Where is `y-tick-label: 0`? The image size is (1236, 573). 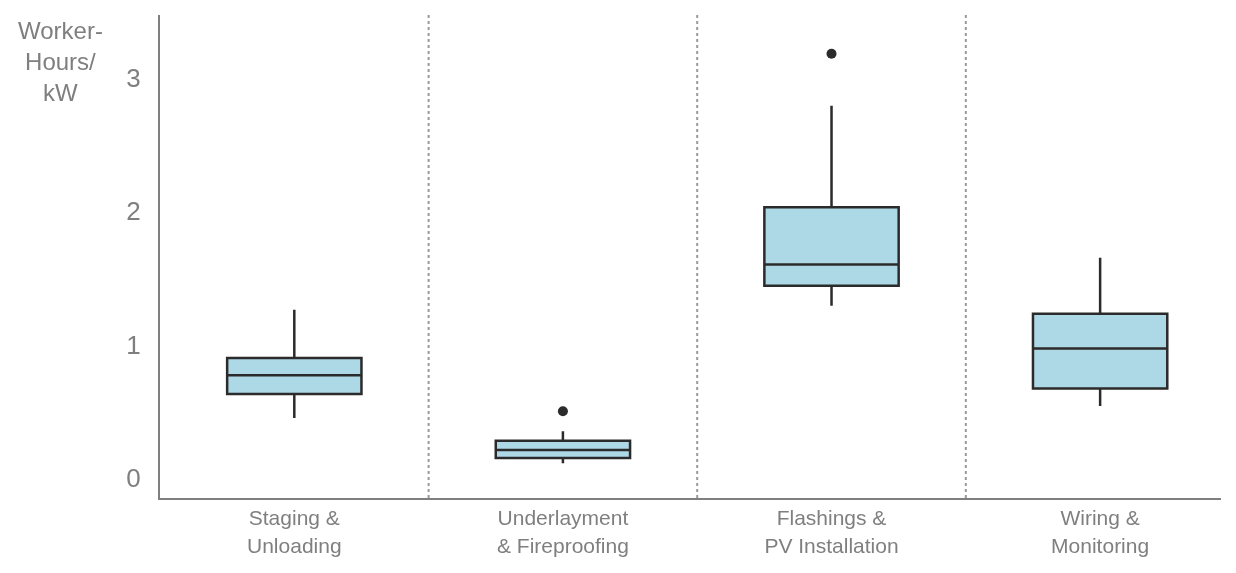
y-tick-label: 0 is located at coordinates (133, 478).